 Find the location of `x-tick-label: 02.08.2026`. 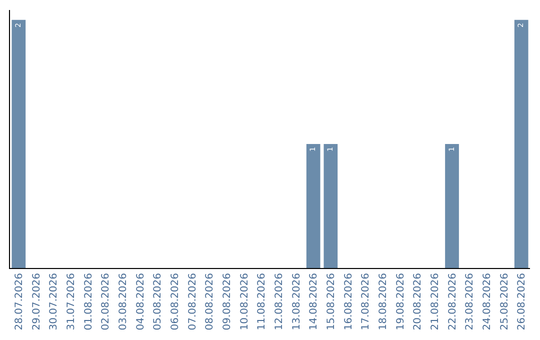

x-tick-label: 02.08.2026 is located at coordinates (106, 301).